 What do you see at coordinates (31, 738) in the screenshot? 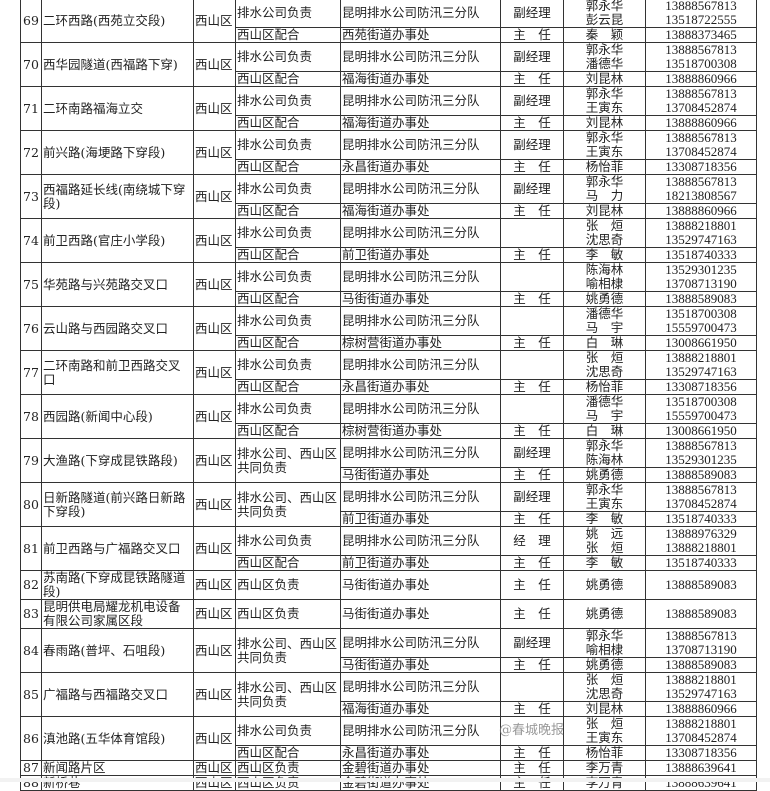
I see `row-number: 86` at bounding box center [31, 738].